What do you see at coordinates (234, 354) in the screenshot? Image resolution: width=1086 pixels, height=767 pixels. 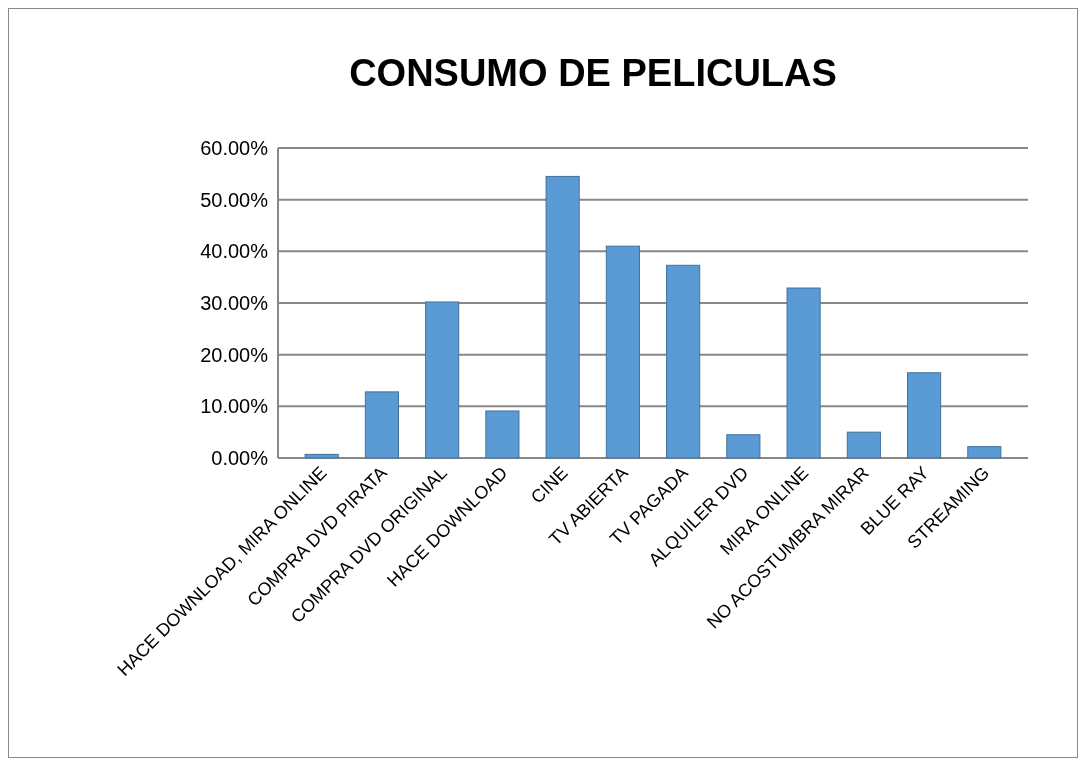 I see `y-tick-label: 20.00%` at bounding box center [234, 354].